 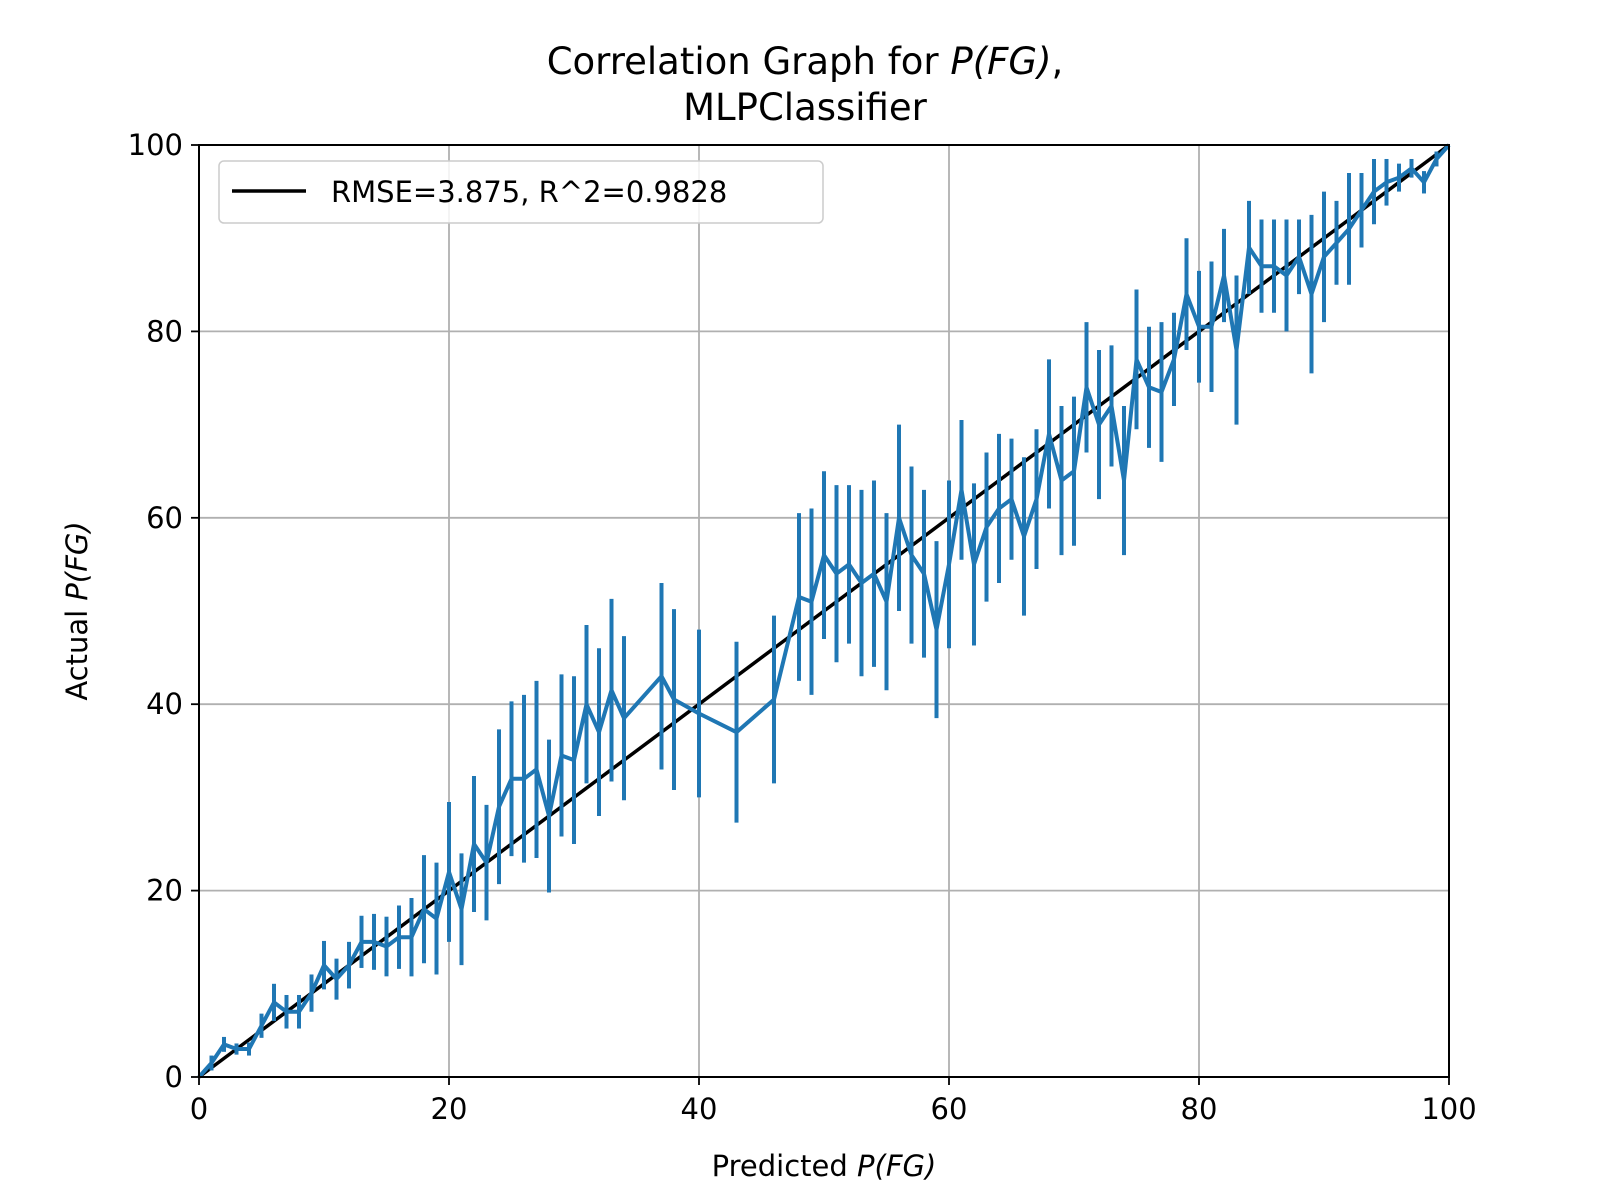 What do you see at coordinates (529, 192) in the screenshot?
I see `legend-reference-label: RMSE=3.875, R^2=0.9828` at bounding box center [529, 192].